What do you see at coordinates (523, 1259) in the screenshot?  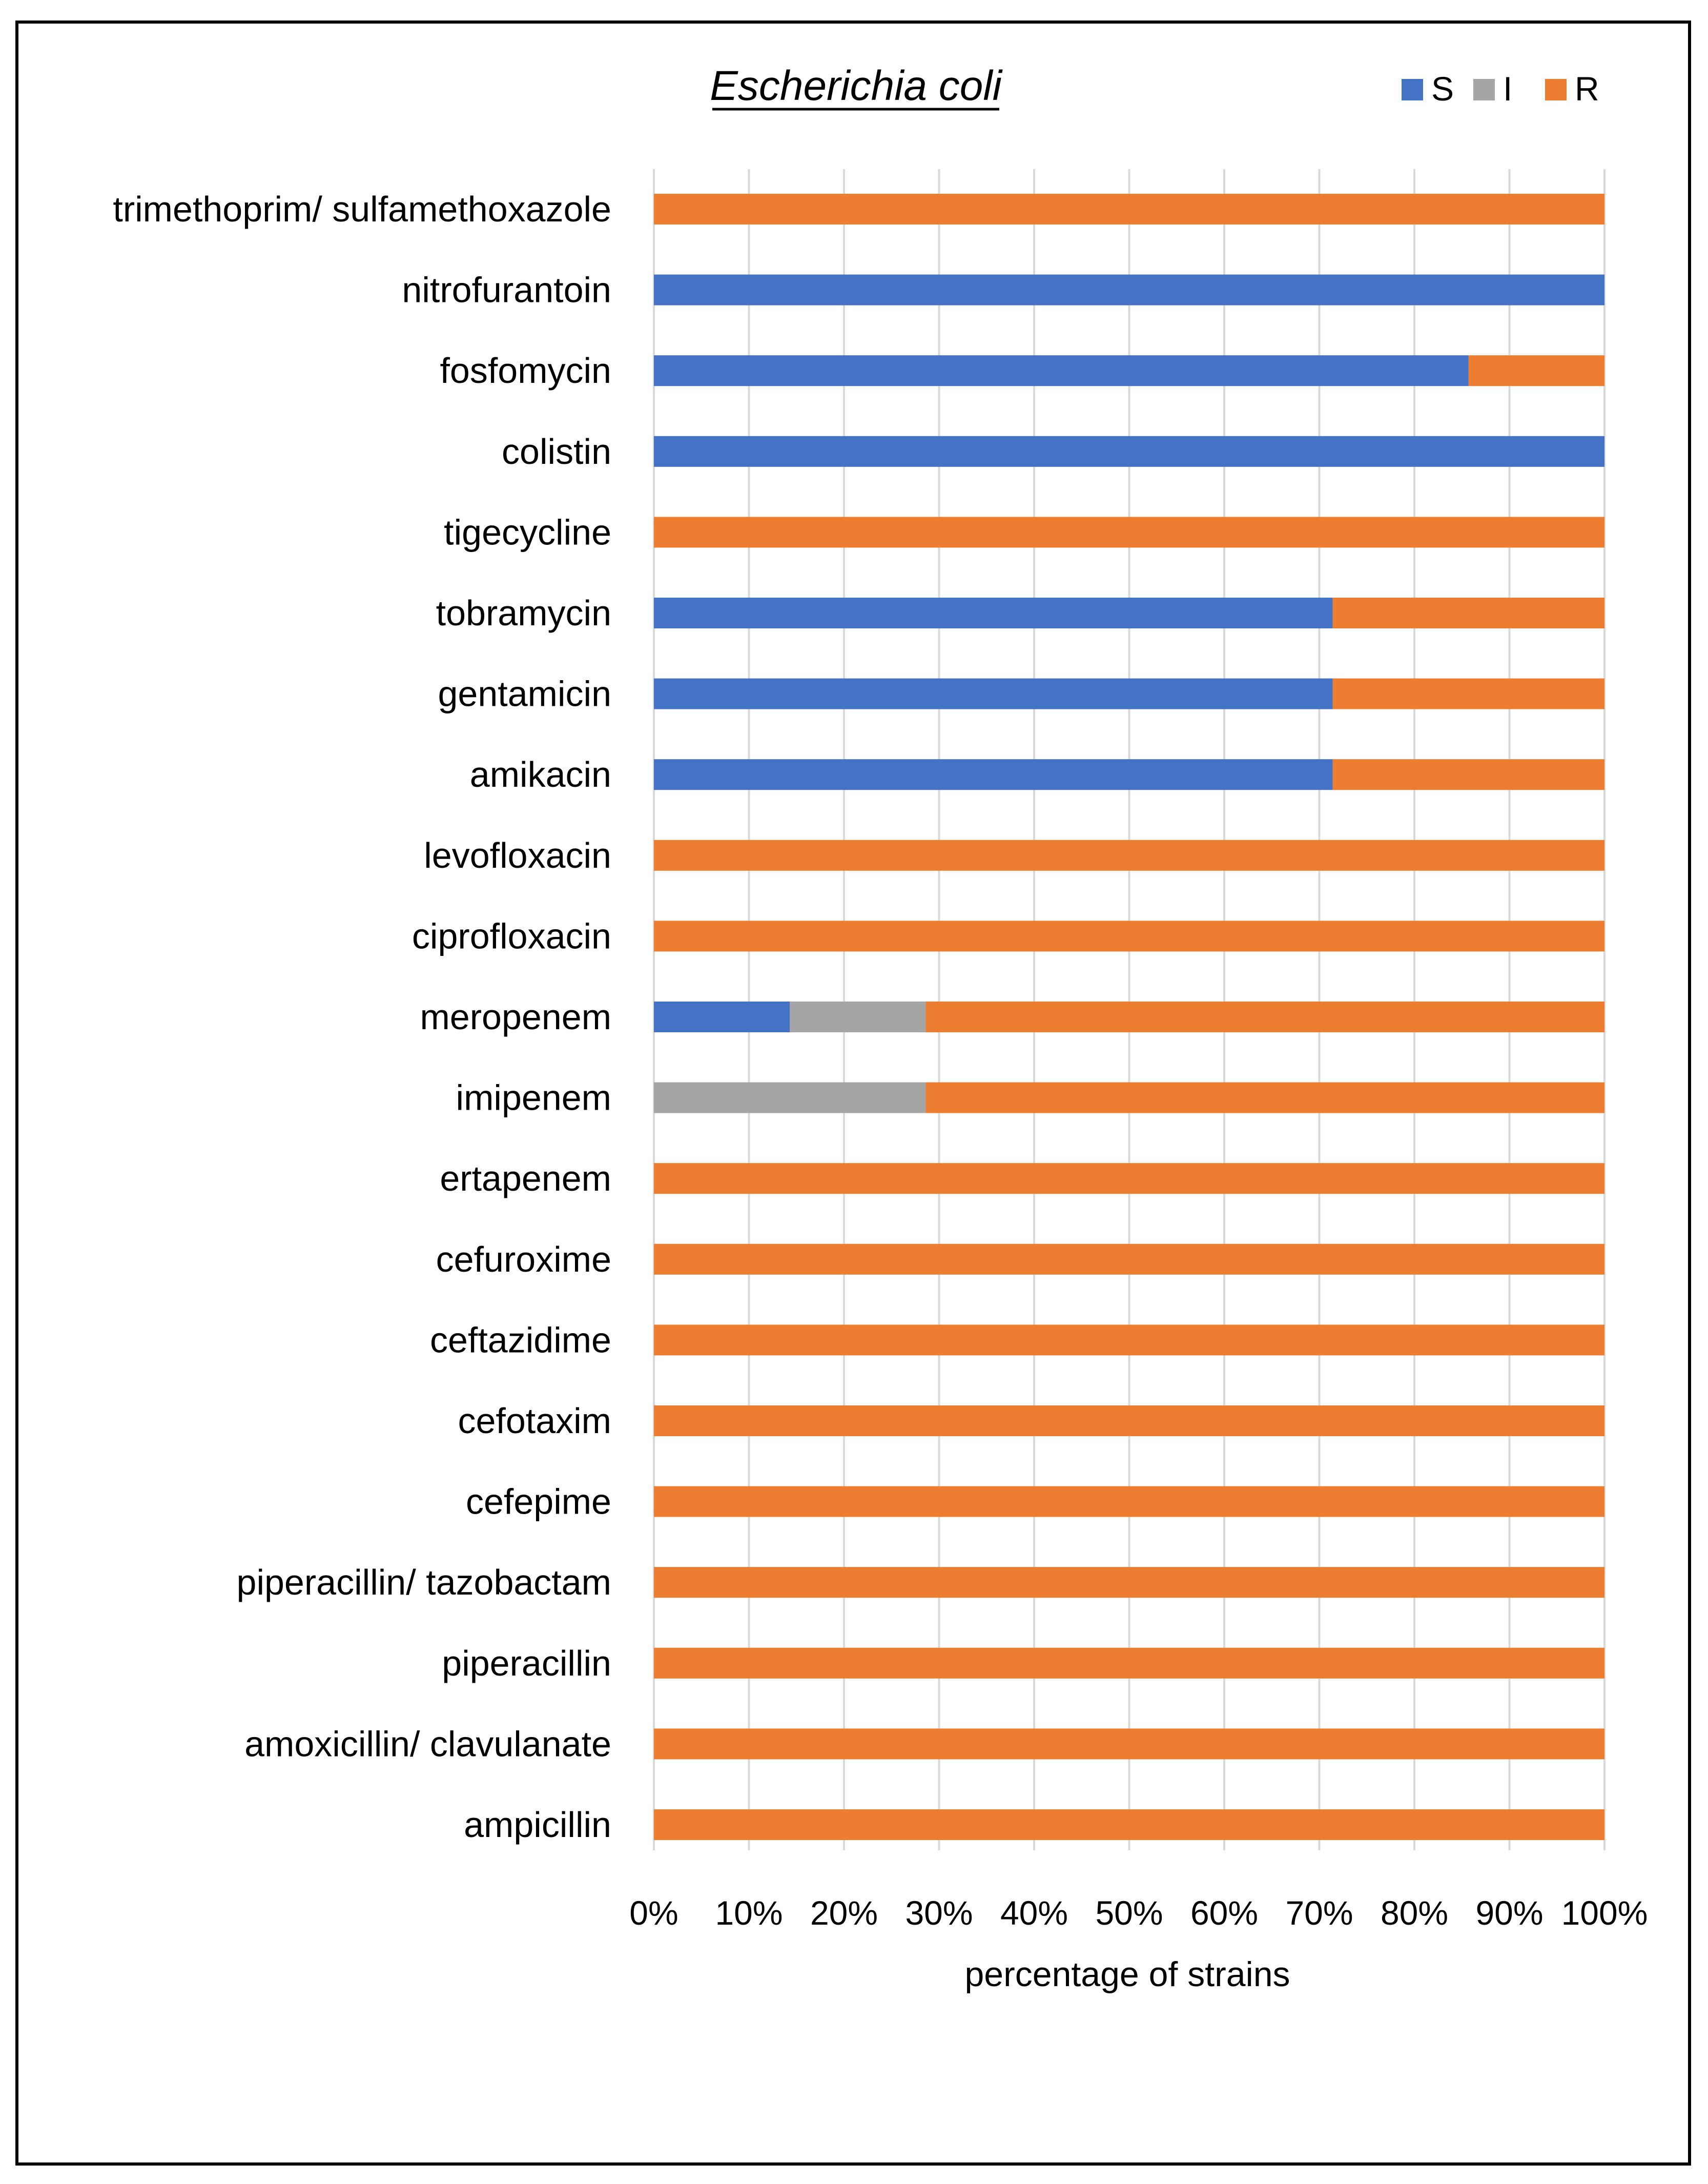 I see `category-label: cefuroxime` at bounding box center [523, 1259].